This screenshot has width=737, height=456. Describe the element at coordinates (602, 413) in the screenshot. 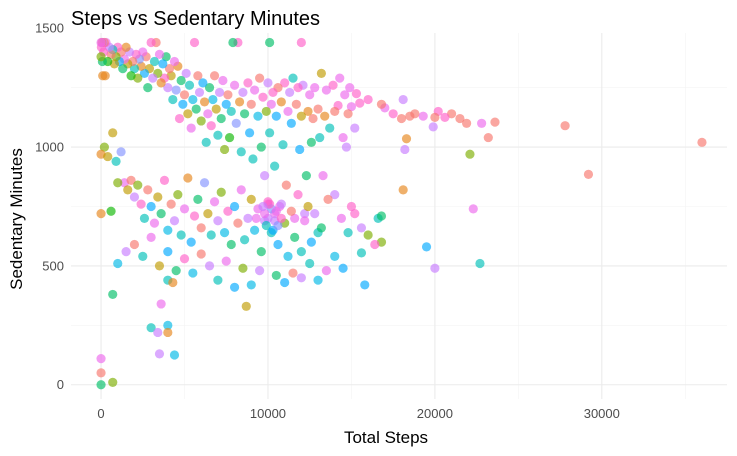

I see `x-tick-label: 30000` at that location.